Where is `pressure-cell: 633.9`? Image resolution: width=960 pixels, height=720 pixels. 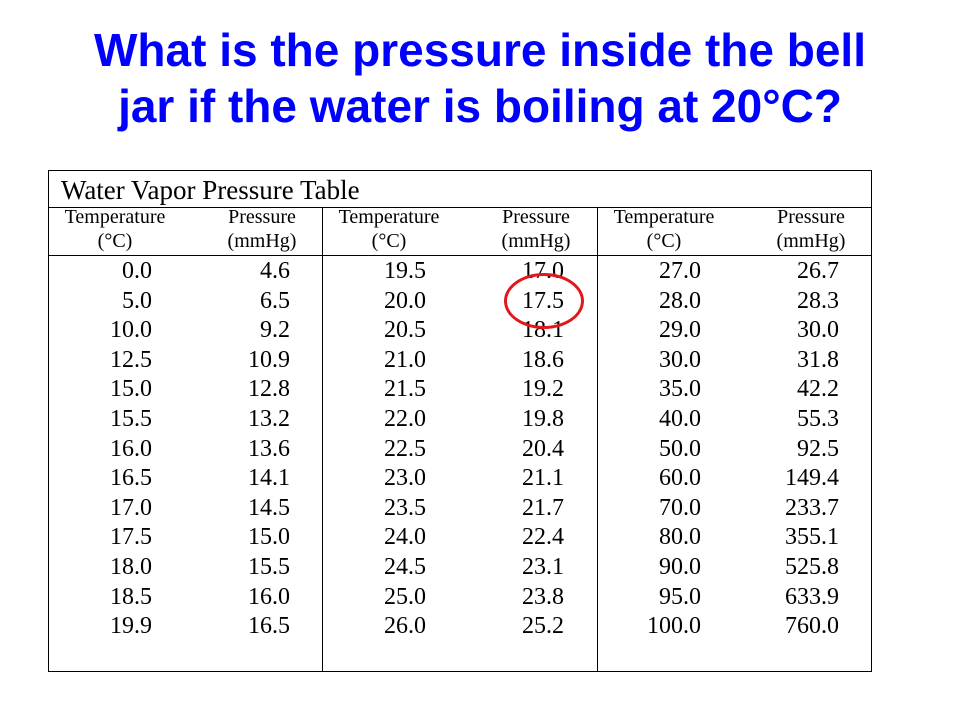
pressure-cell: 633.9 is located at coordinates (812, 596).